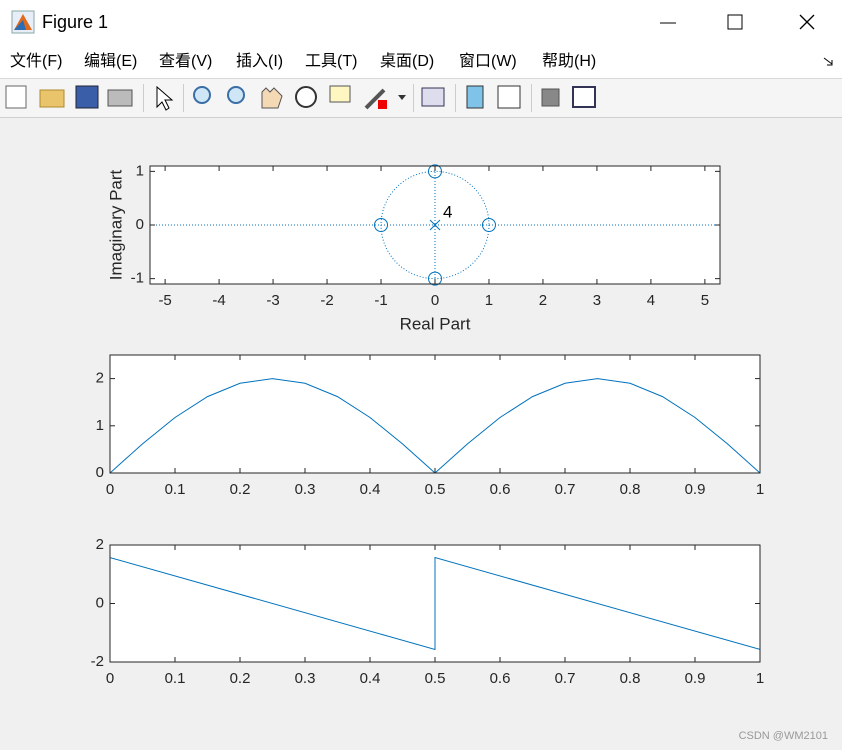 The image size is (842, 755). I want to click on zoom-in-icon, so click(202, 95).